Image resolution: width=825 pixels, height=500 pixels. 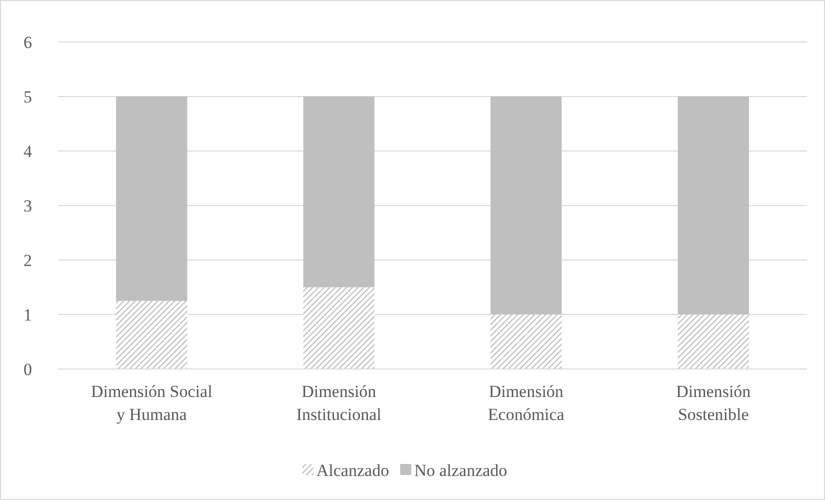 I want to click on y-tick-label: 2, so click(x=28, y=260).